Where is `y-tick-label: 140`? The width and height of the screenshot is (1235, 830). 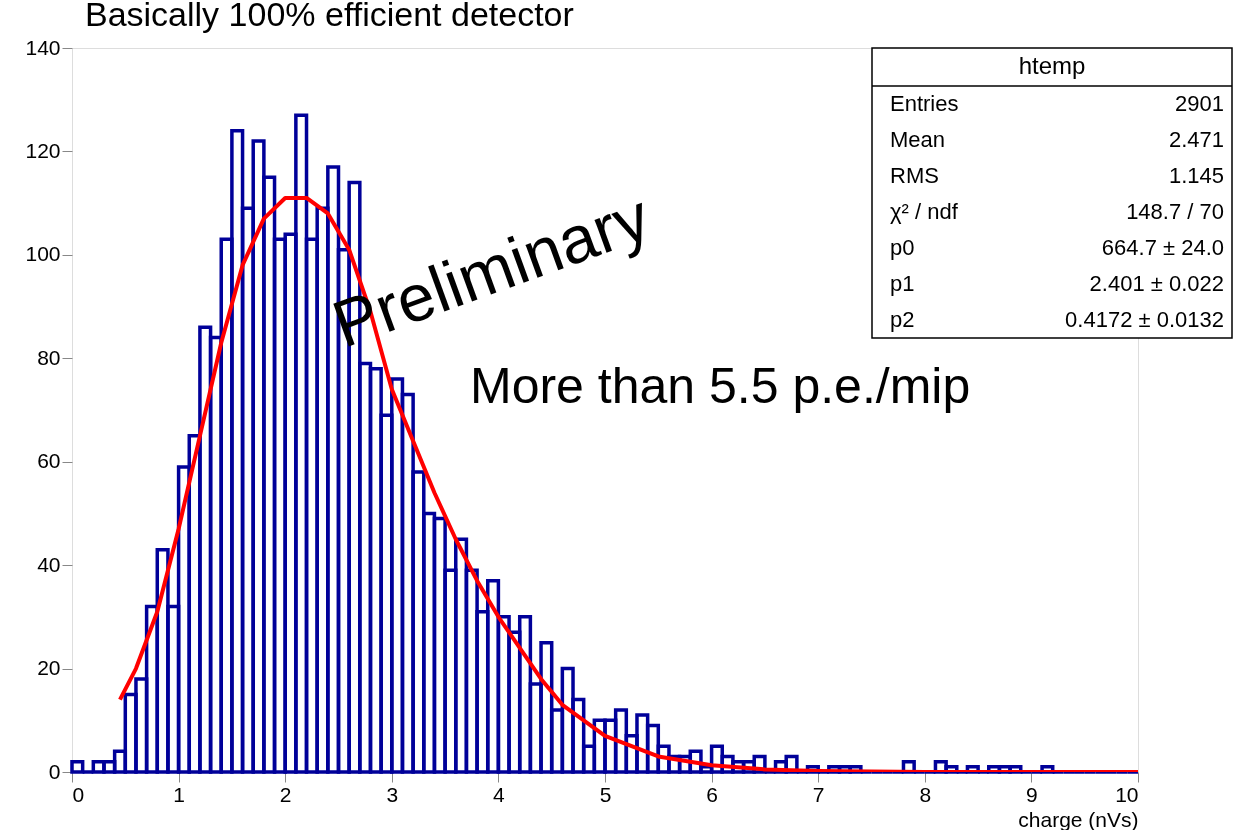
y-tick-label: 140 is located at coordinates (43, 47).